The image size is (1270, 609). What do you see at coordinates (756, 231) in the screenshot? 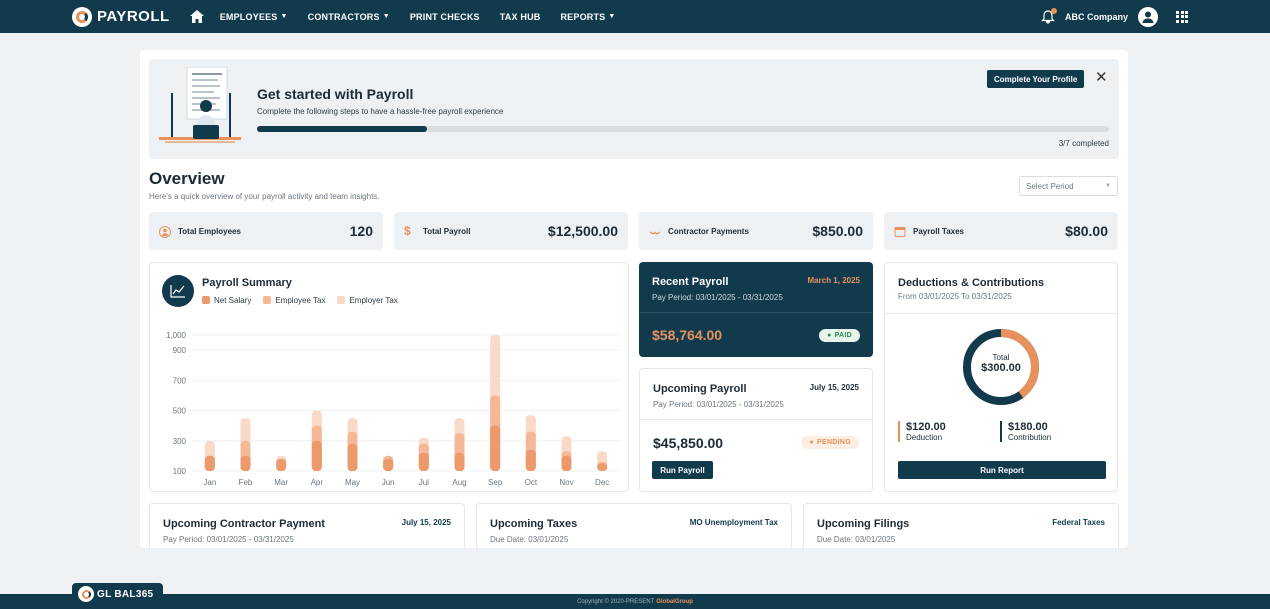
I see `stat-contractor-payments: Contractor Payments $850.00` at bounding box center [756, 231].